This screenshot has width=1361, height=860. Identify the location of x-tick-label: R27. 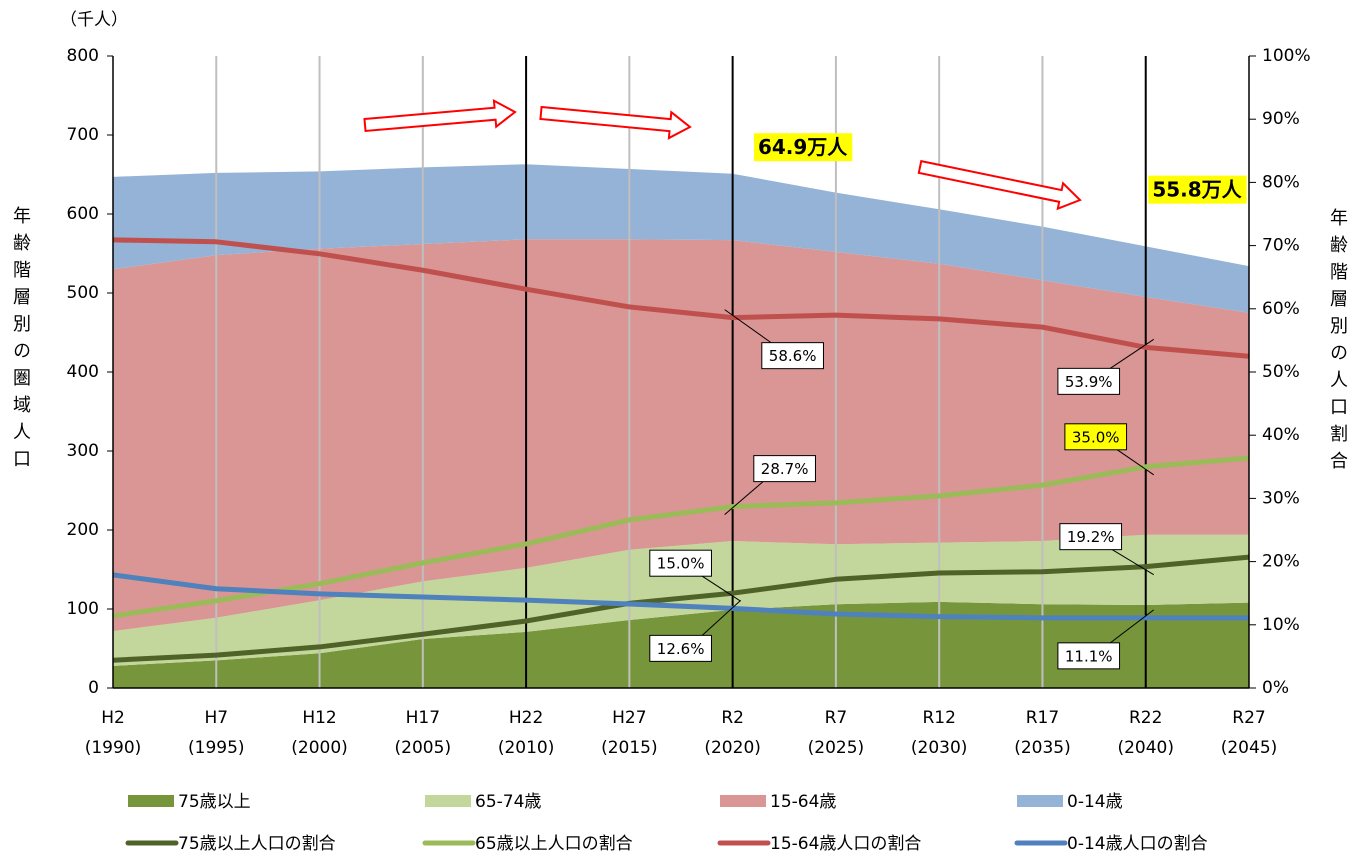
(1248, 718).